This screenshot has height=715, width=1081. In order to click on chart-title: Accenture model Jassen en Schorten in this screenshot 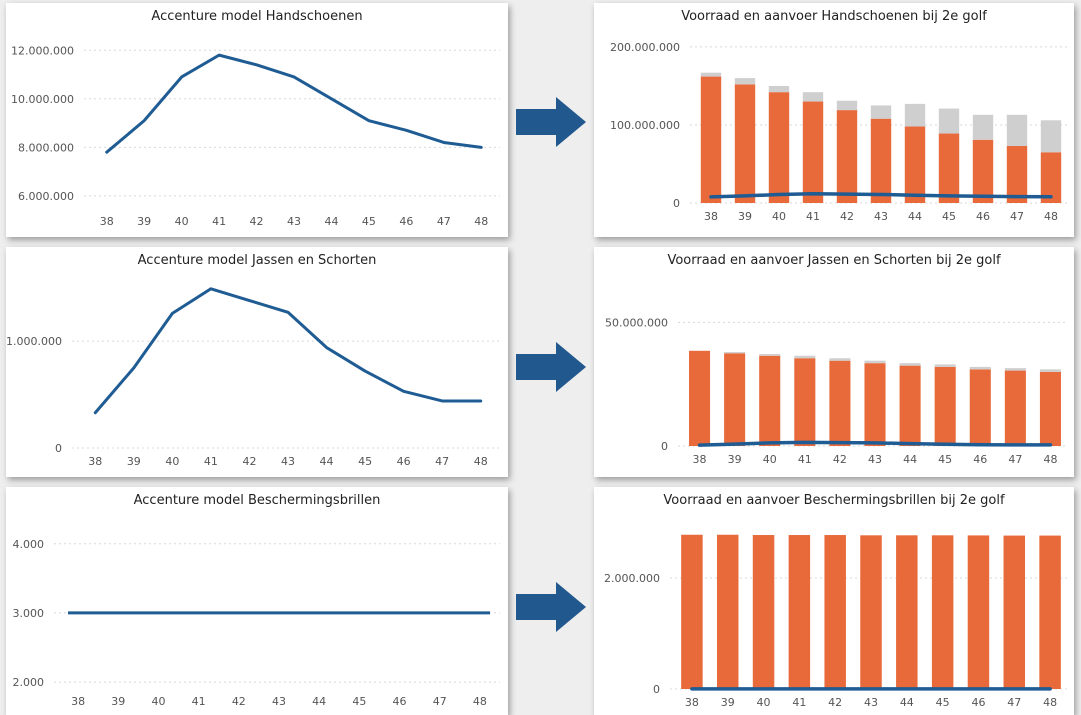, I will do `click(257, 260)`.